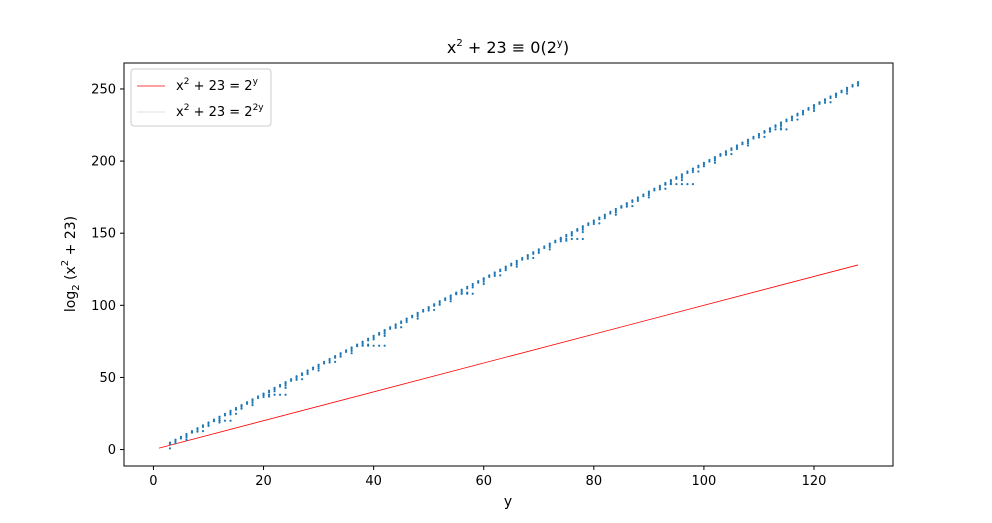 The height and width of the screenshot is (523, 992). What do you see at coordinates (220, 111) in the screenshot?
I see `legend-label-gray-line: x2 + 23 = 22y` at bounding box center [220, 111].